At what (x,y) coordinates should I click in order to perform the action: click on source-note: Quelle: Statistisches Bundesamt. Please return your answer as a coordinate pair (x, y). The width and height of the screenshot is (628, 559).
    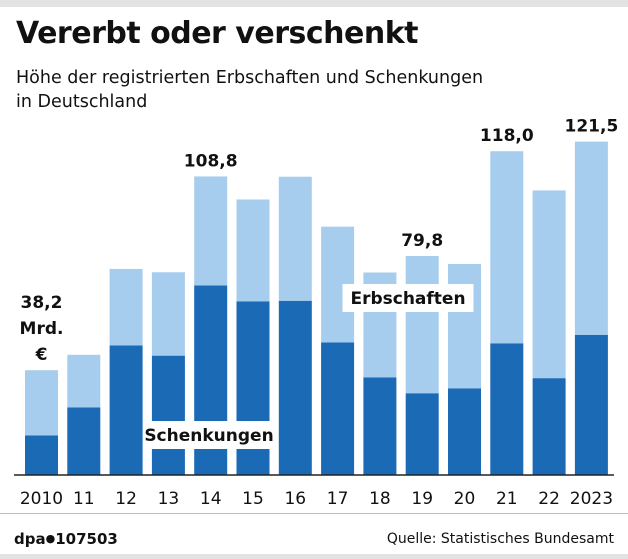
    Looking at the image, I should click on (500, 539).